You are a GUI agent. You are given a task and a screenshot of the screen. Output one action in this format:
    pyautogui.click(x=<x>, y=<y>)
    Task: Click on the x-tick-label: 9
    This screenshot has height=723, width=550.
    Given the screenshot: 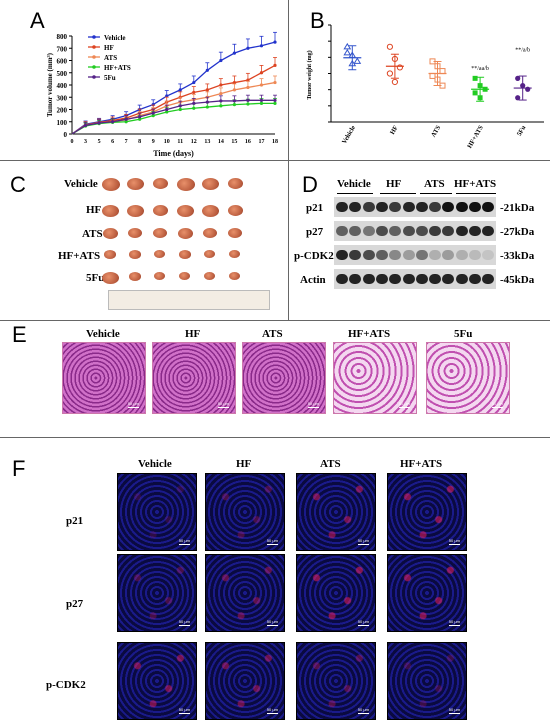 What is the action you would take?
    pyautogui.click(x=153, y=142)
    